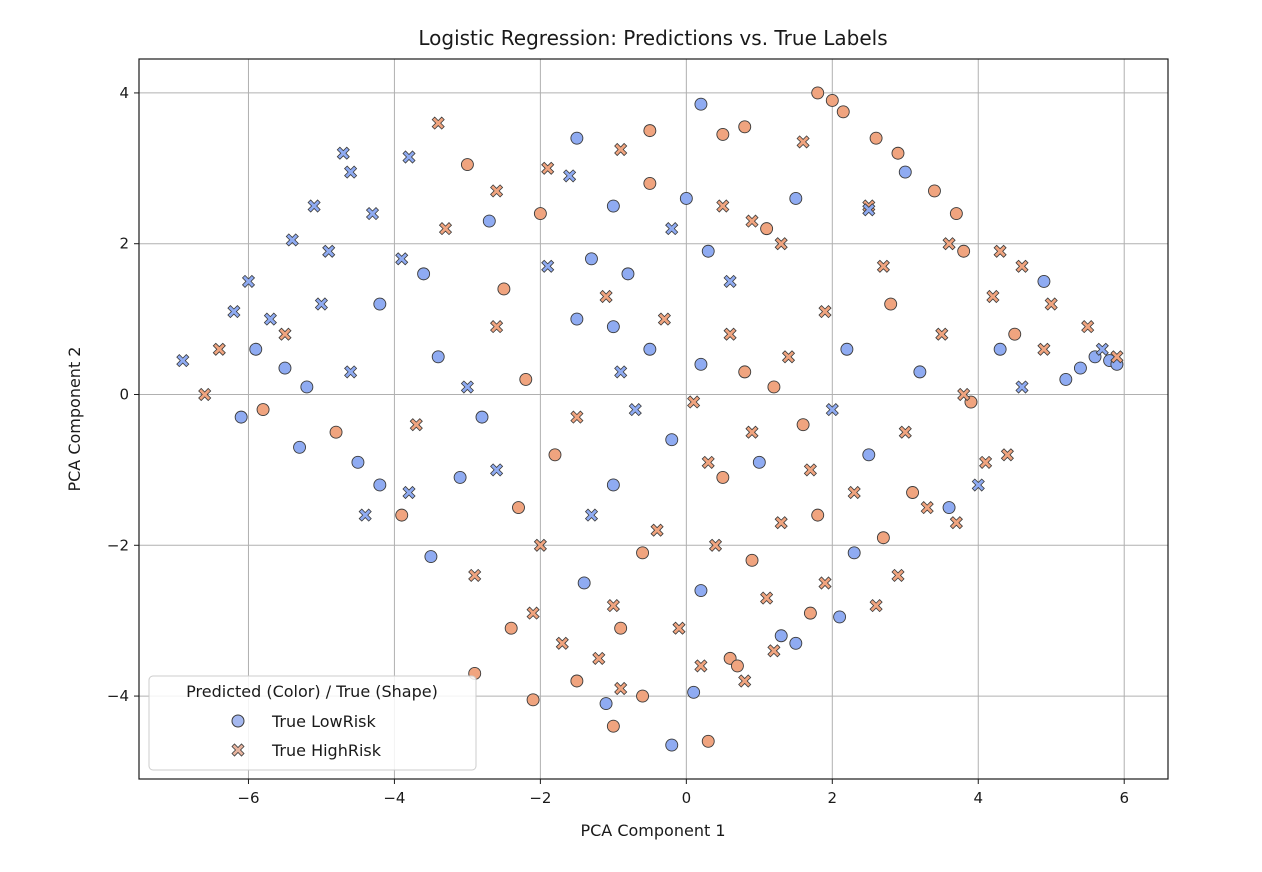  Describe the element at coordinates (540, 798) in the screenshot. I see `x-tick-label: −2` at that location.